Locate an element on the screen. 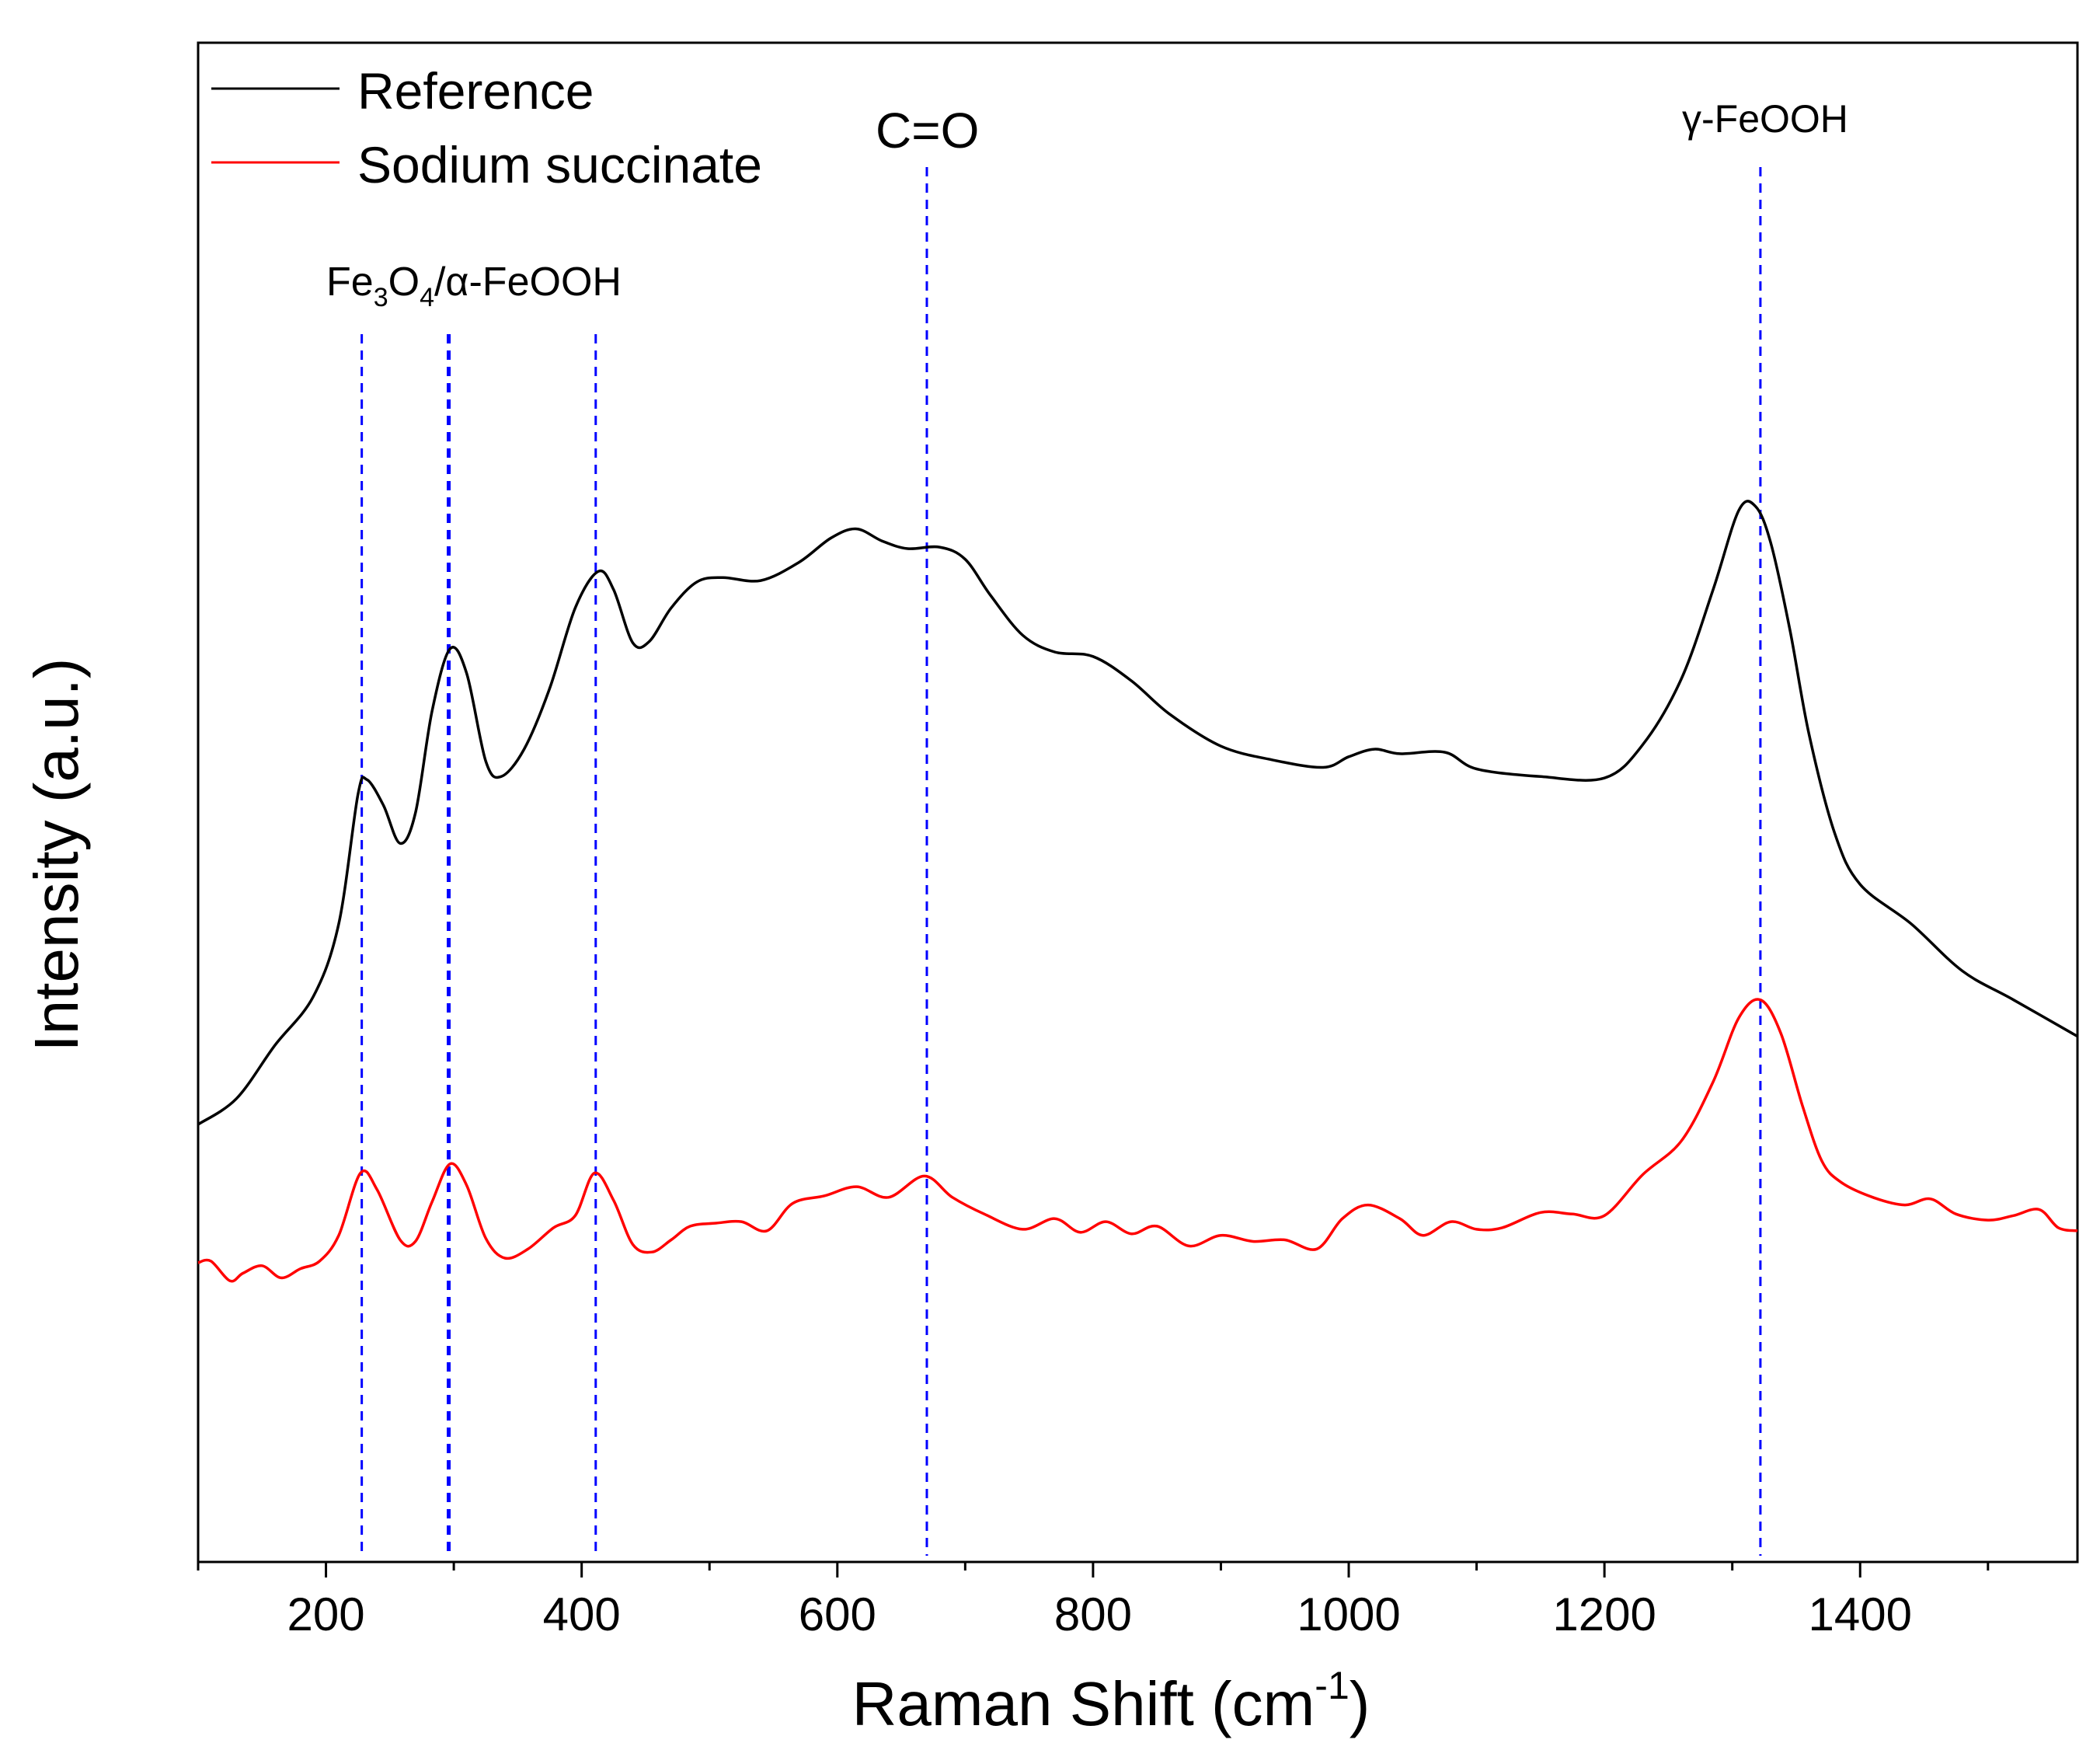  x-axis-label-sup: -1 is located at coordinates (1332, 1685).